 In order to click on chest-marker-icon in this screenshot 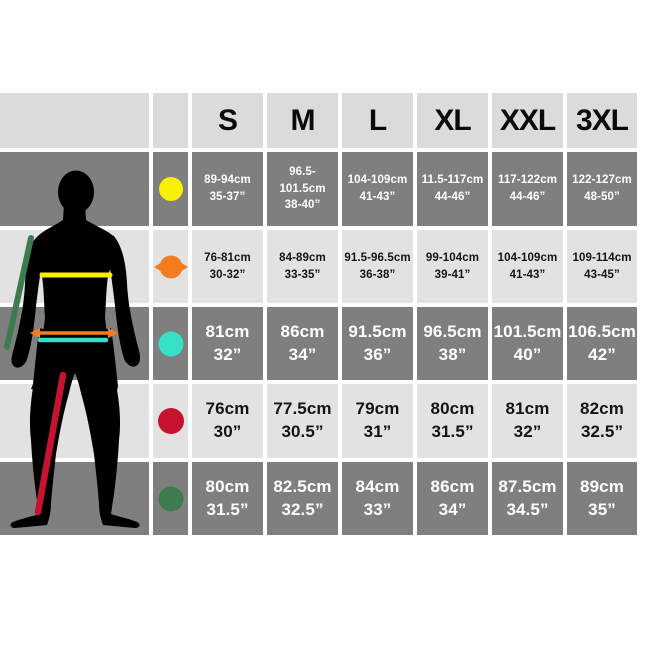, I will do `click(170, 189)`.